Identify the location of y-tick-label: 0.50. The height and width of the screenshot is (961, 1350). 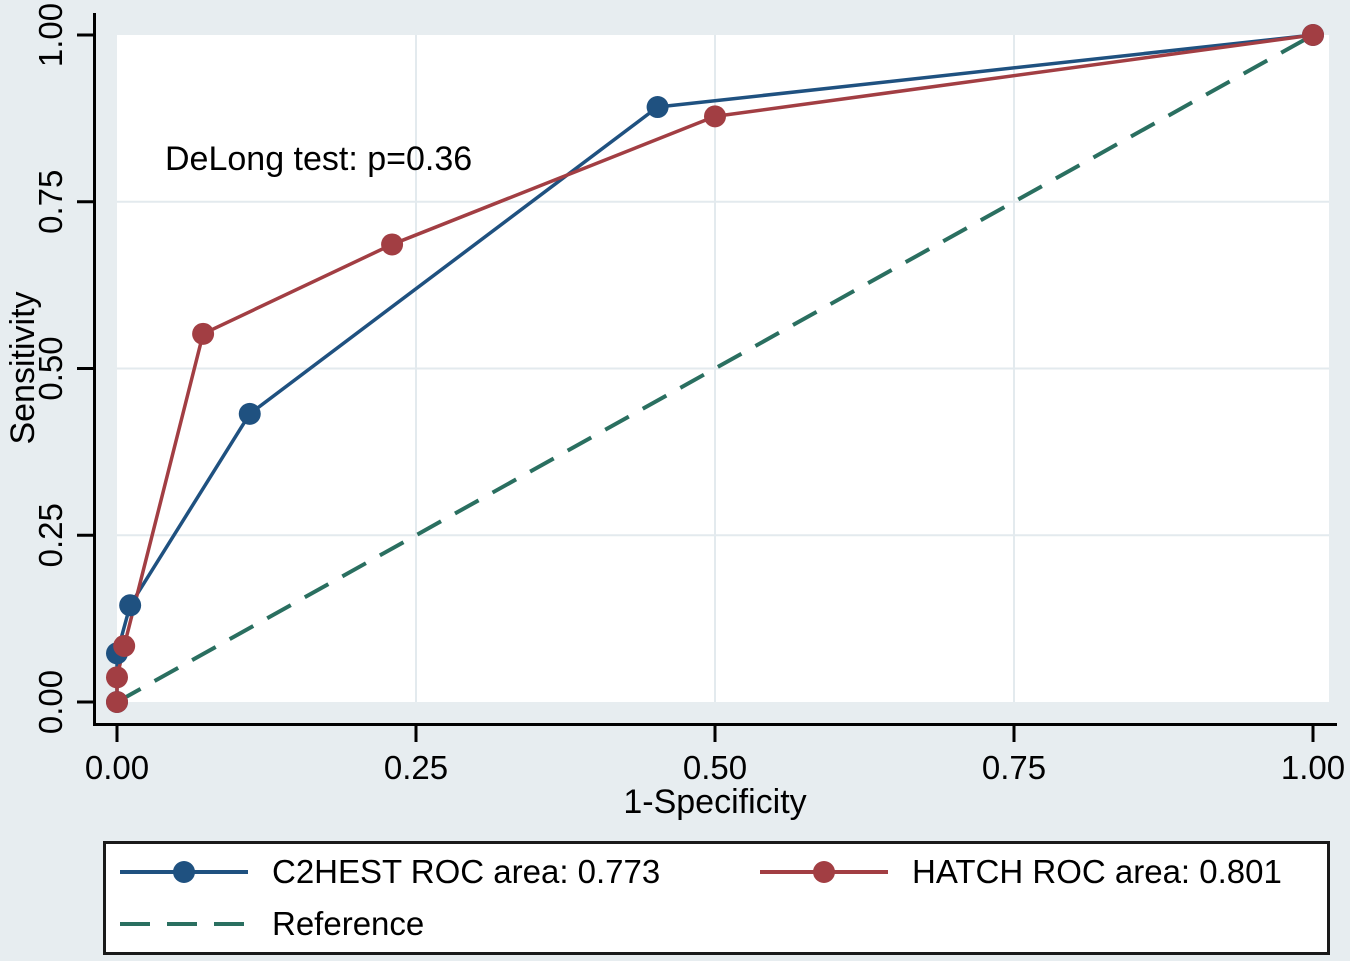
(50, 368).